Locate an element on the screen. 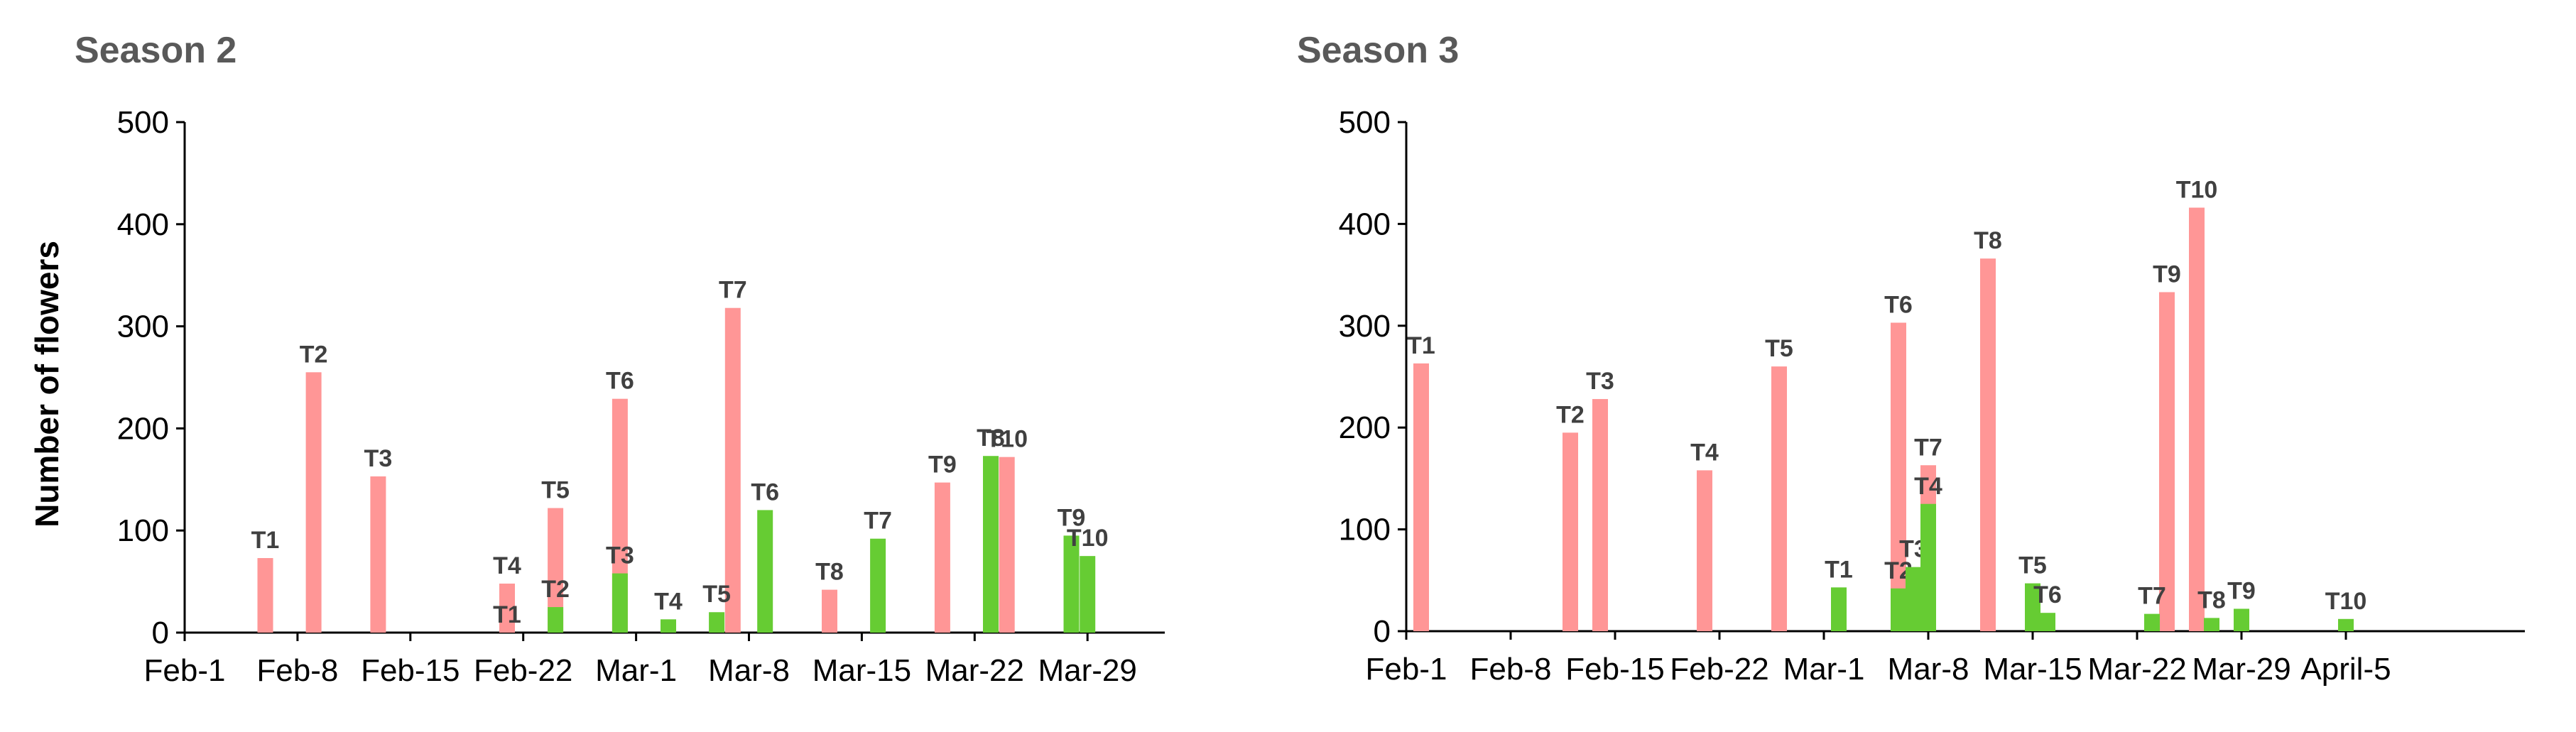 The height and width of the screenshot is (732, 2576). x-tick-label: Mar-22 is located at coordinates (975, 670).